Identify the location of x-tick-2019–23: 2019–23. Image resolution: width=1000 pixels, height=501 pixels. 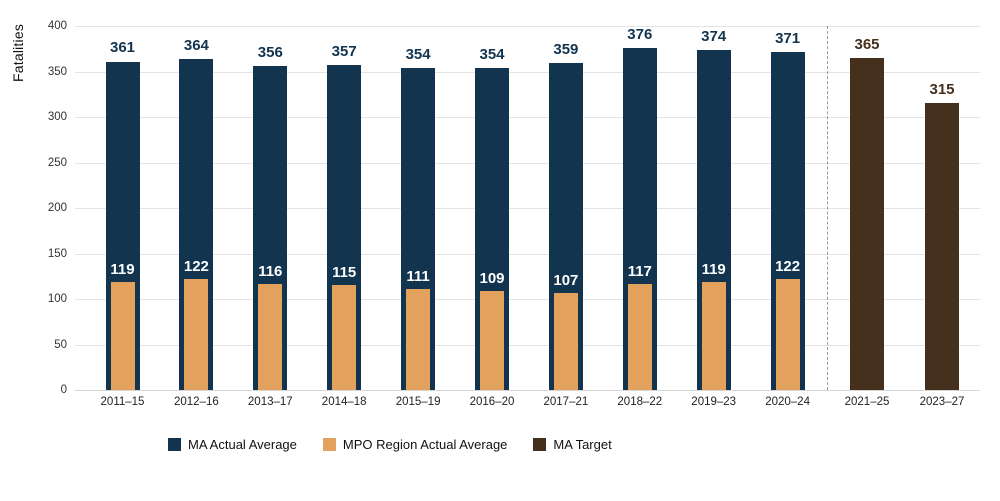
(714, 402).